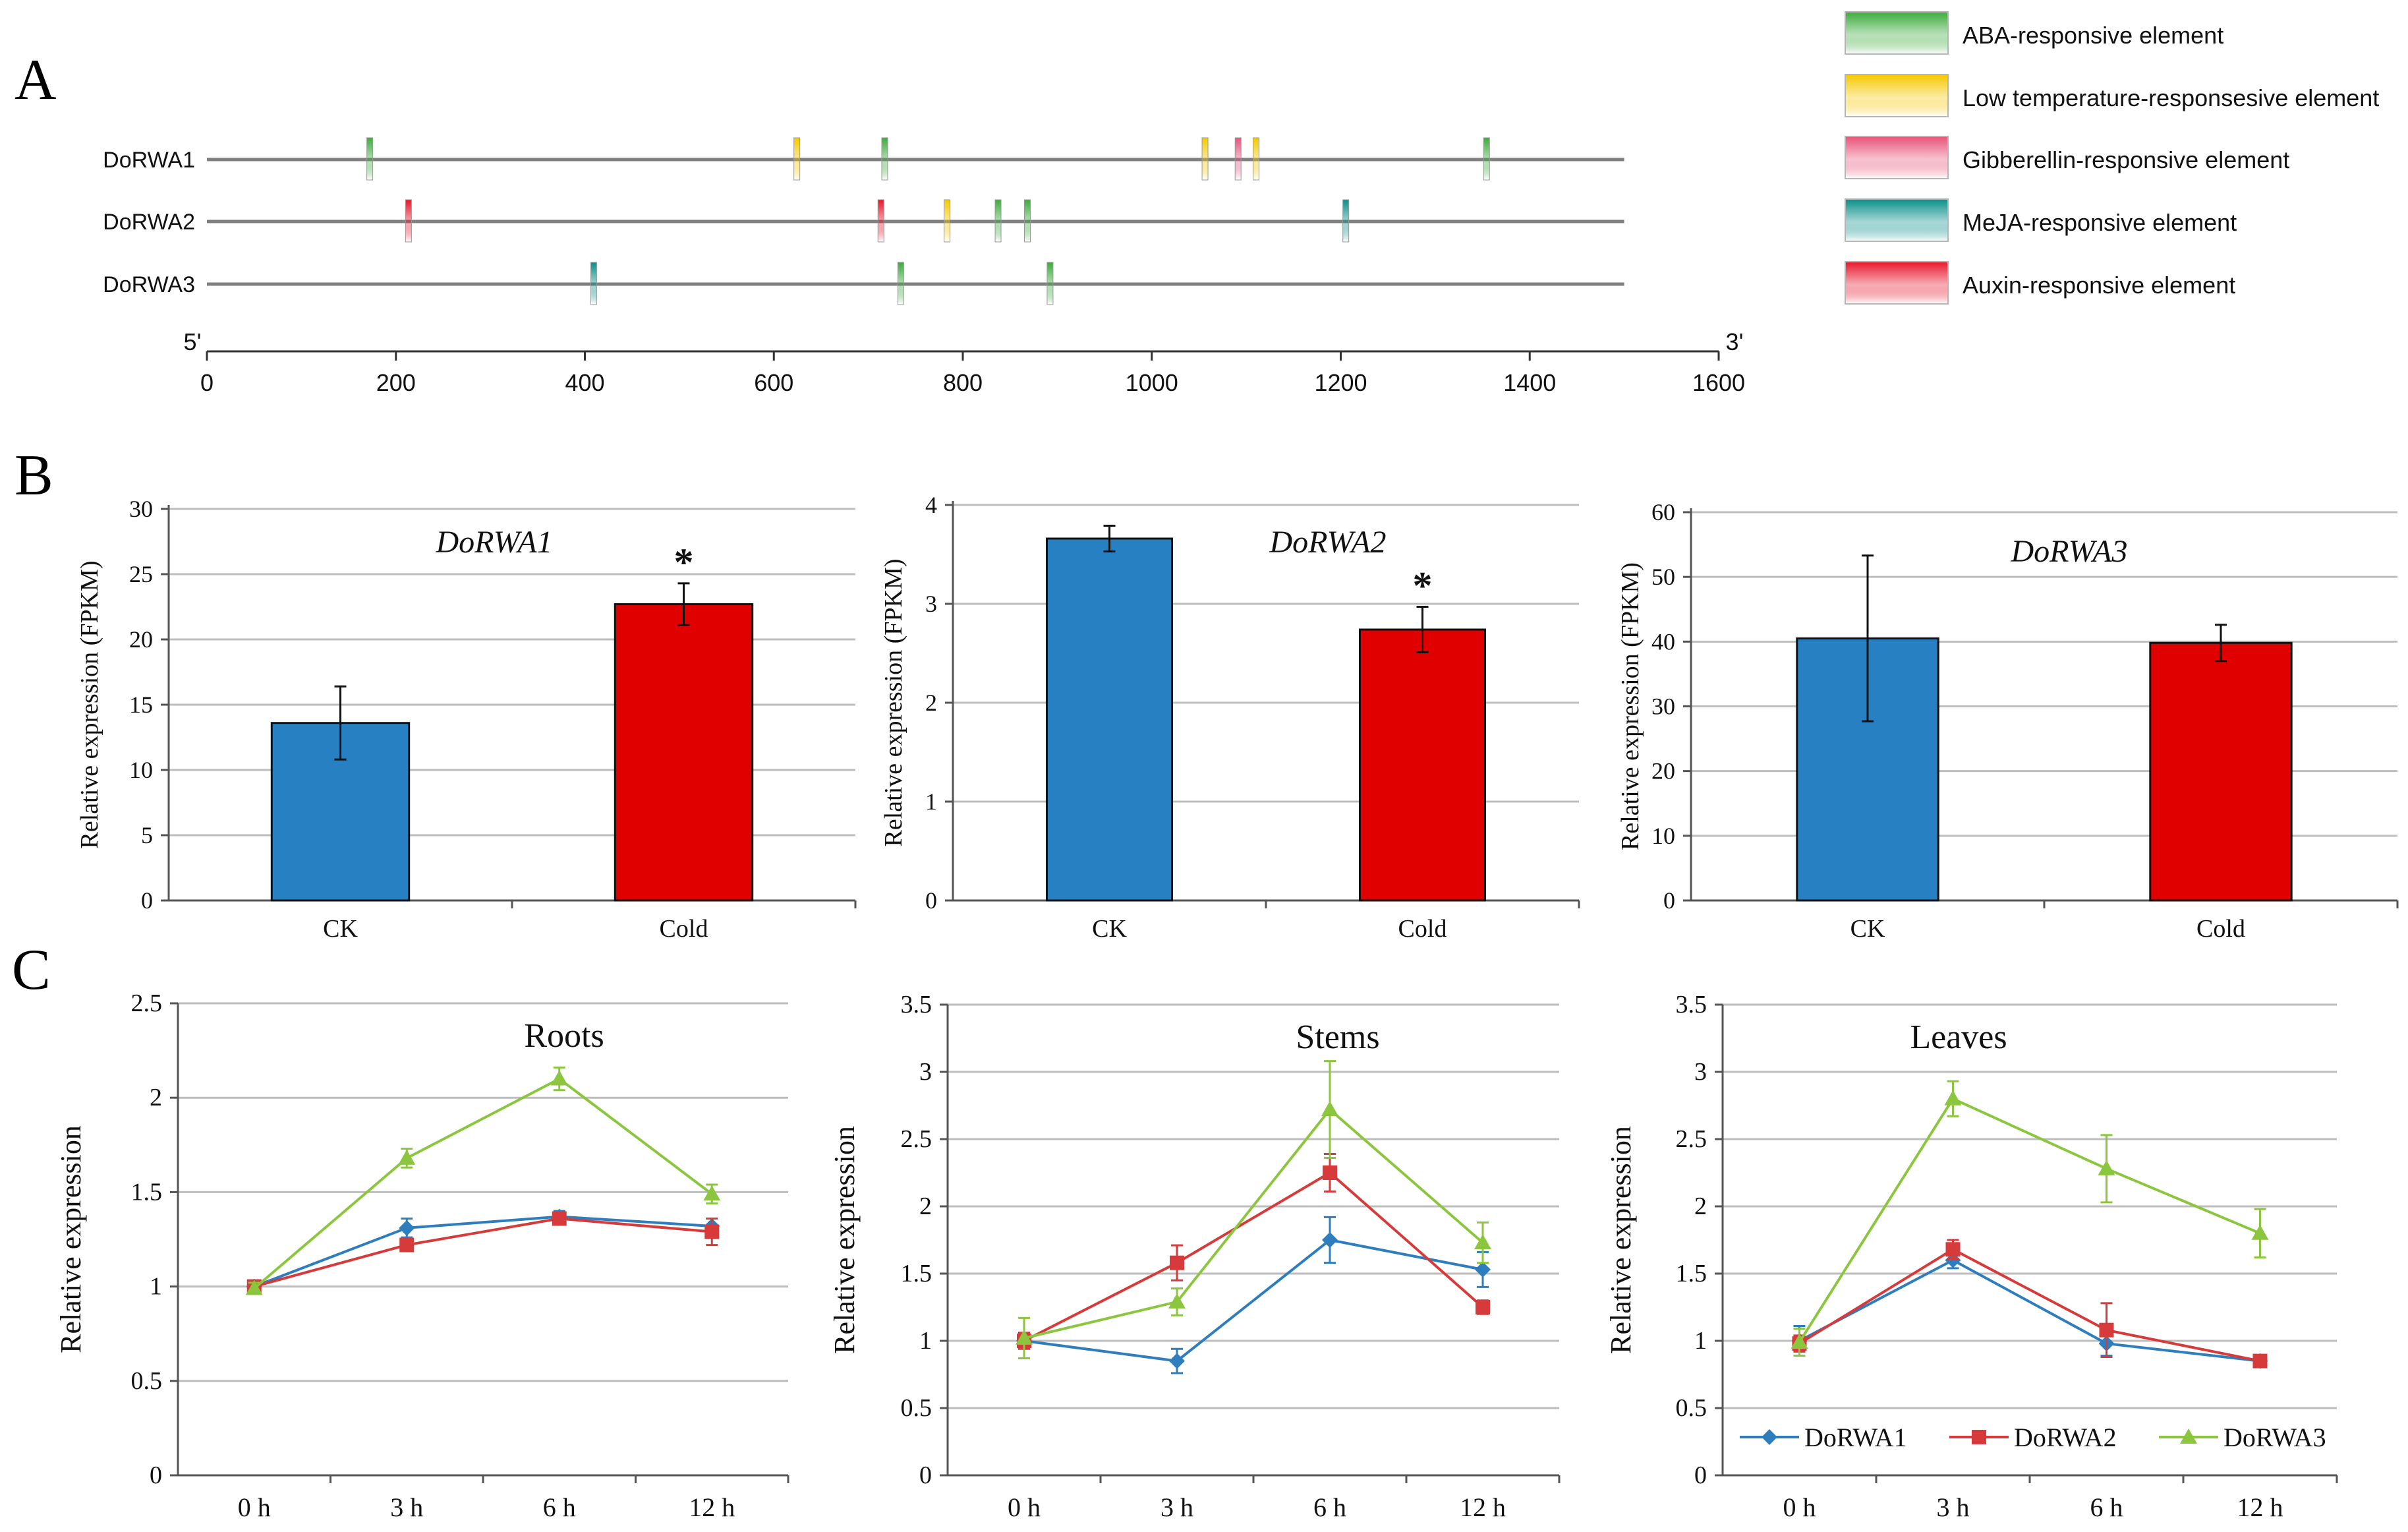 This screenshot has width=2408, height=1532. Describe the element at coordinates (1663, 512) in the screenshot. I see `y-tick-label: 60` at that location.